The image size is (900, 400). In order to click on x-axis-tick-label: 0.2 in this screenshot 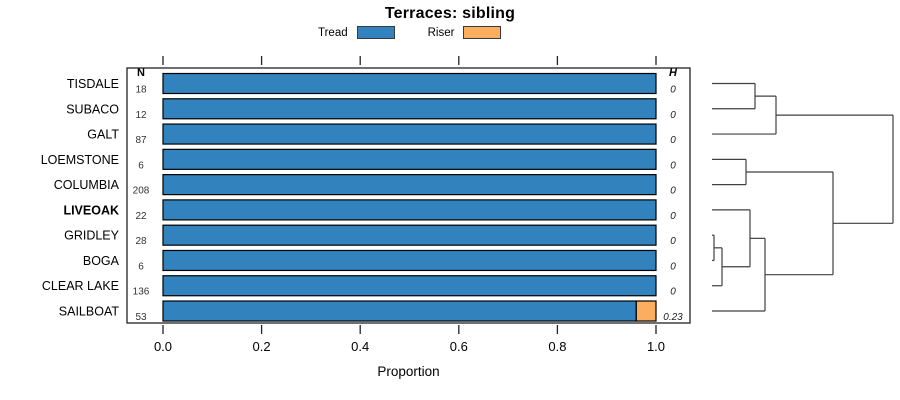, I will do `click(262, 346)`.